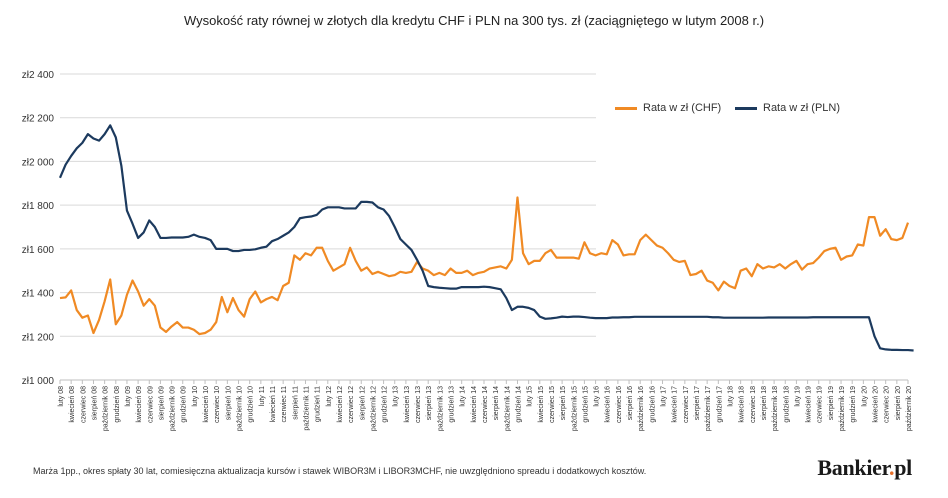 The image size is (948, 498). I want to click on x-tick-label: czerwiec 11, so click(284, 404).